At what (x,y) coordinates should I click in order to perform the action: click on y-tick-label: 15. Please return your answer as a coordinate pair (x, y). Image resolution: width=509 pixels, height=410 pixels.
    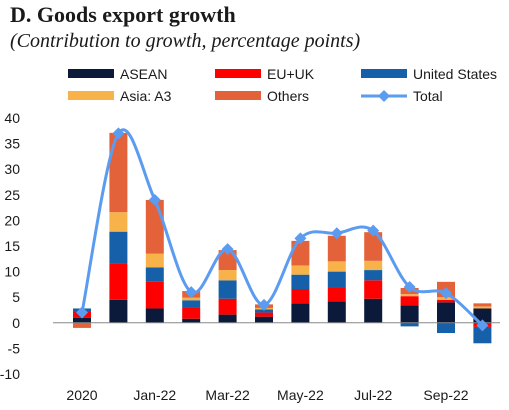
    Looking at the image, I should click on (12, 246).